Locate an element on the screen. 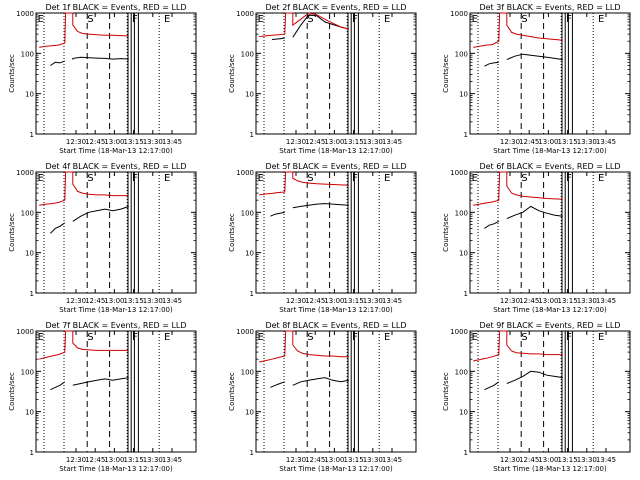 The width and height of the screenshot is (640, 480). panel-title: Det 1f BLACK = Events, RED = LLD is located at coordinates (115, 7).